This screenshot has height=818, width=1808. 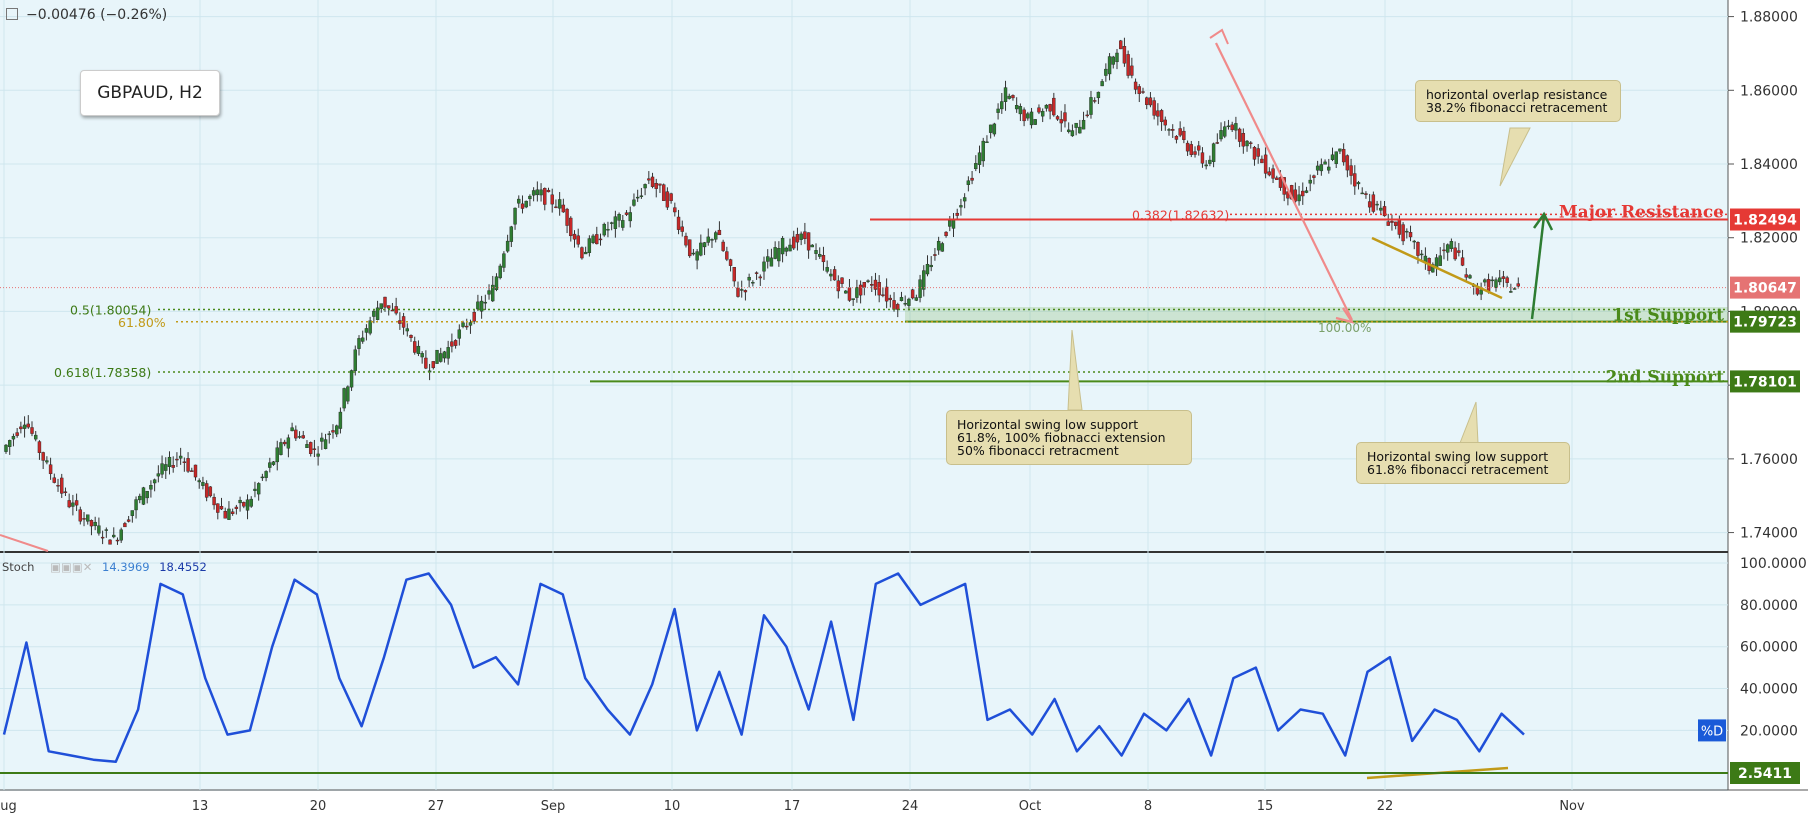 I want to click on current-price-tag-label: 1.80647, so click(x=1765, y=289).